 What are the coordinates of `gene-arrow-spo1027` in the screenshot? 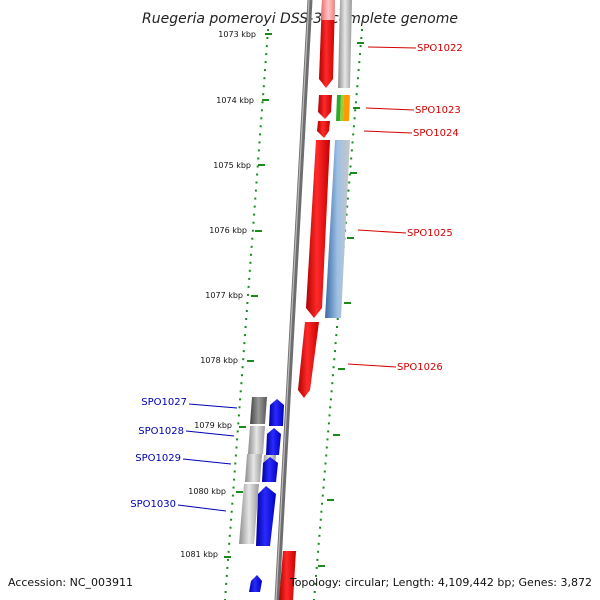 It's located at (276, 412).